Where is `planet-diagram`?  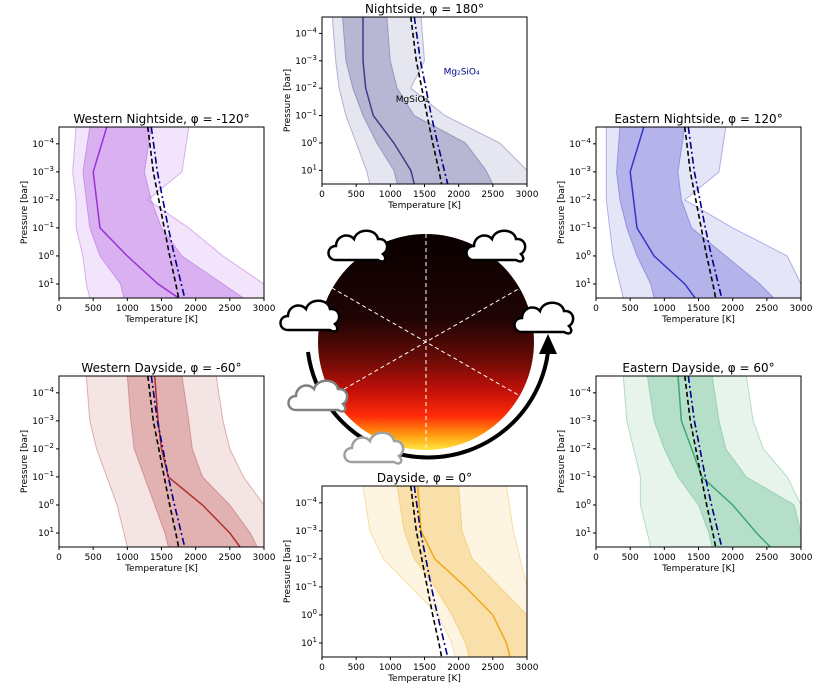 planet-diagram is located at coordinates (431, 347).